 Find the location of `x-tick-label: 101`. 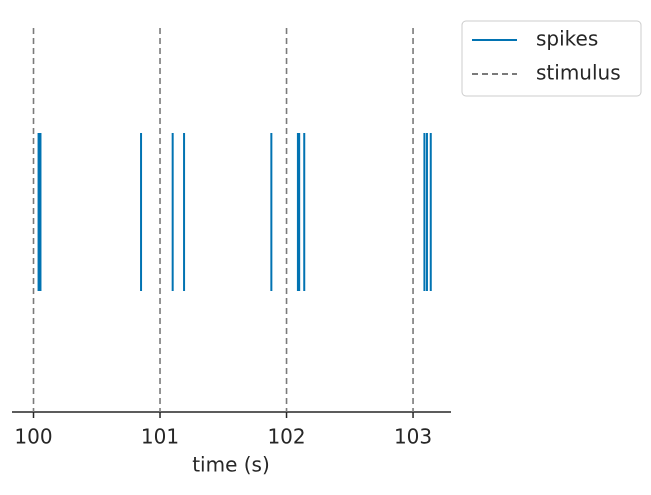

x-tick-label: 101 is located at coordinates (160, 437).